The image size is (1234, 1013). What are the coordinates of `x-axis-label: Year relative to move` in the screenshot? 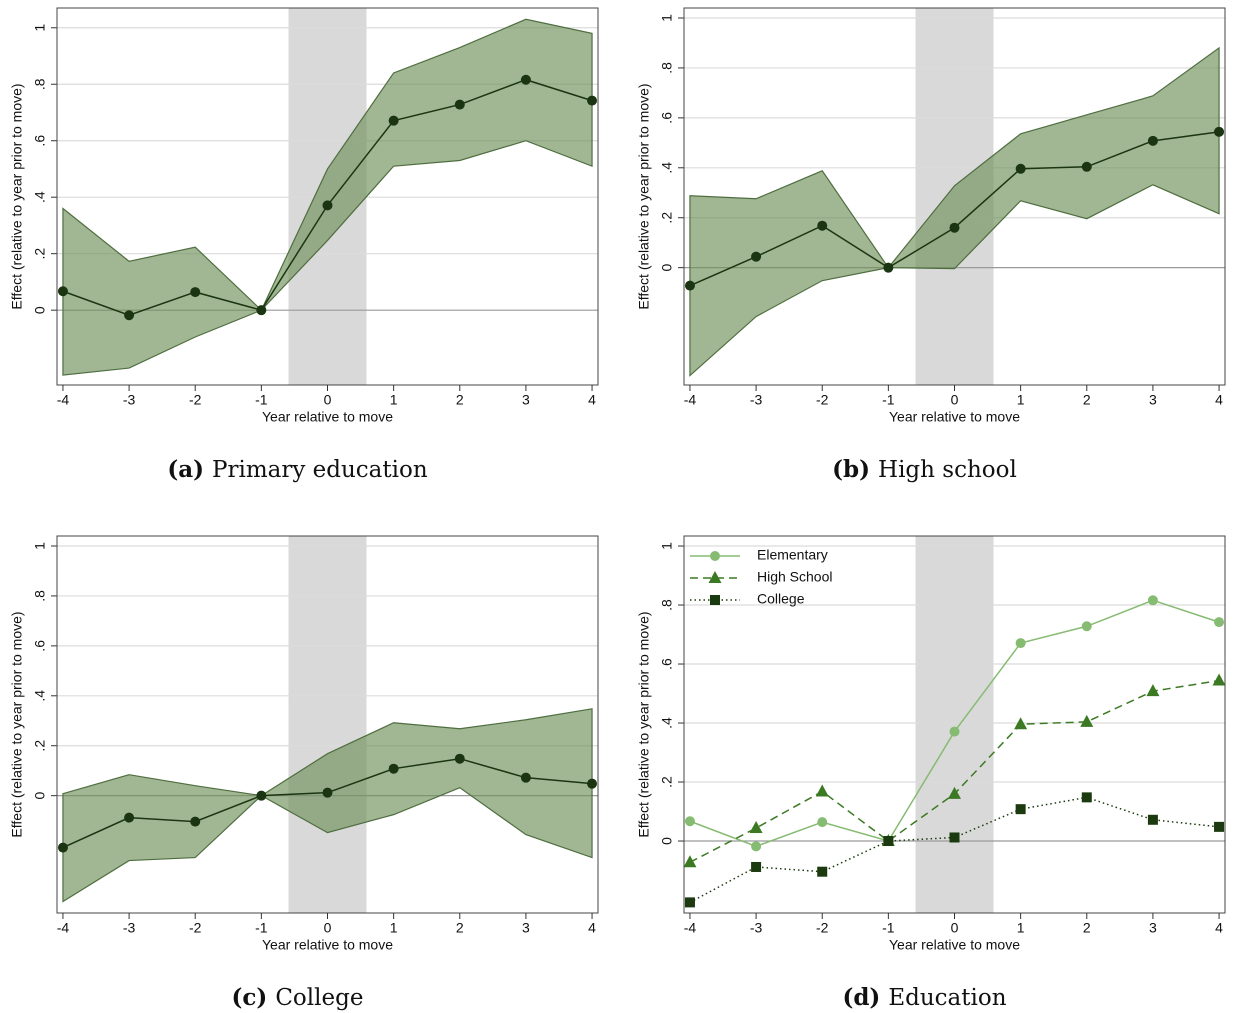 It's located at (954, 417).